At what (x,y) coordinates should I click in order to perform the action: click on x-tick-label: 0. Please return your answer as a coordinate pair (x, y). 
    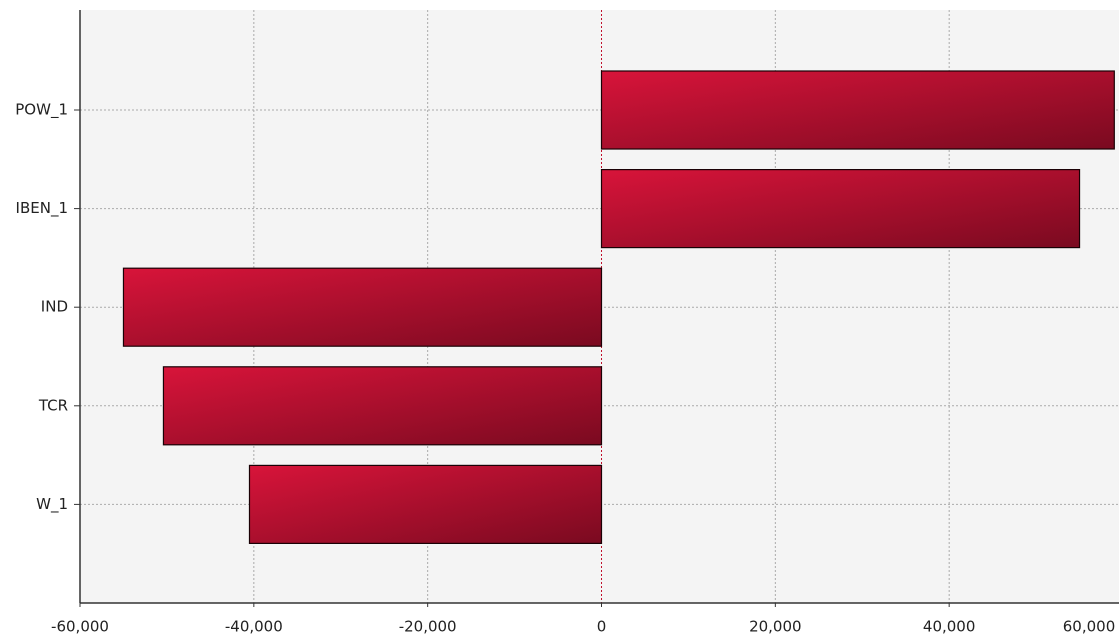
    Looking at the image, I should click on (602, 627).